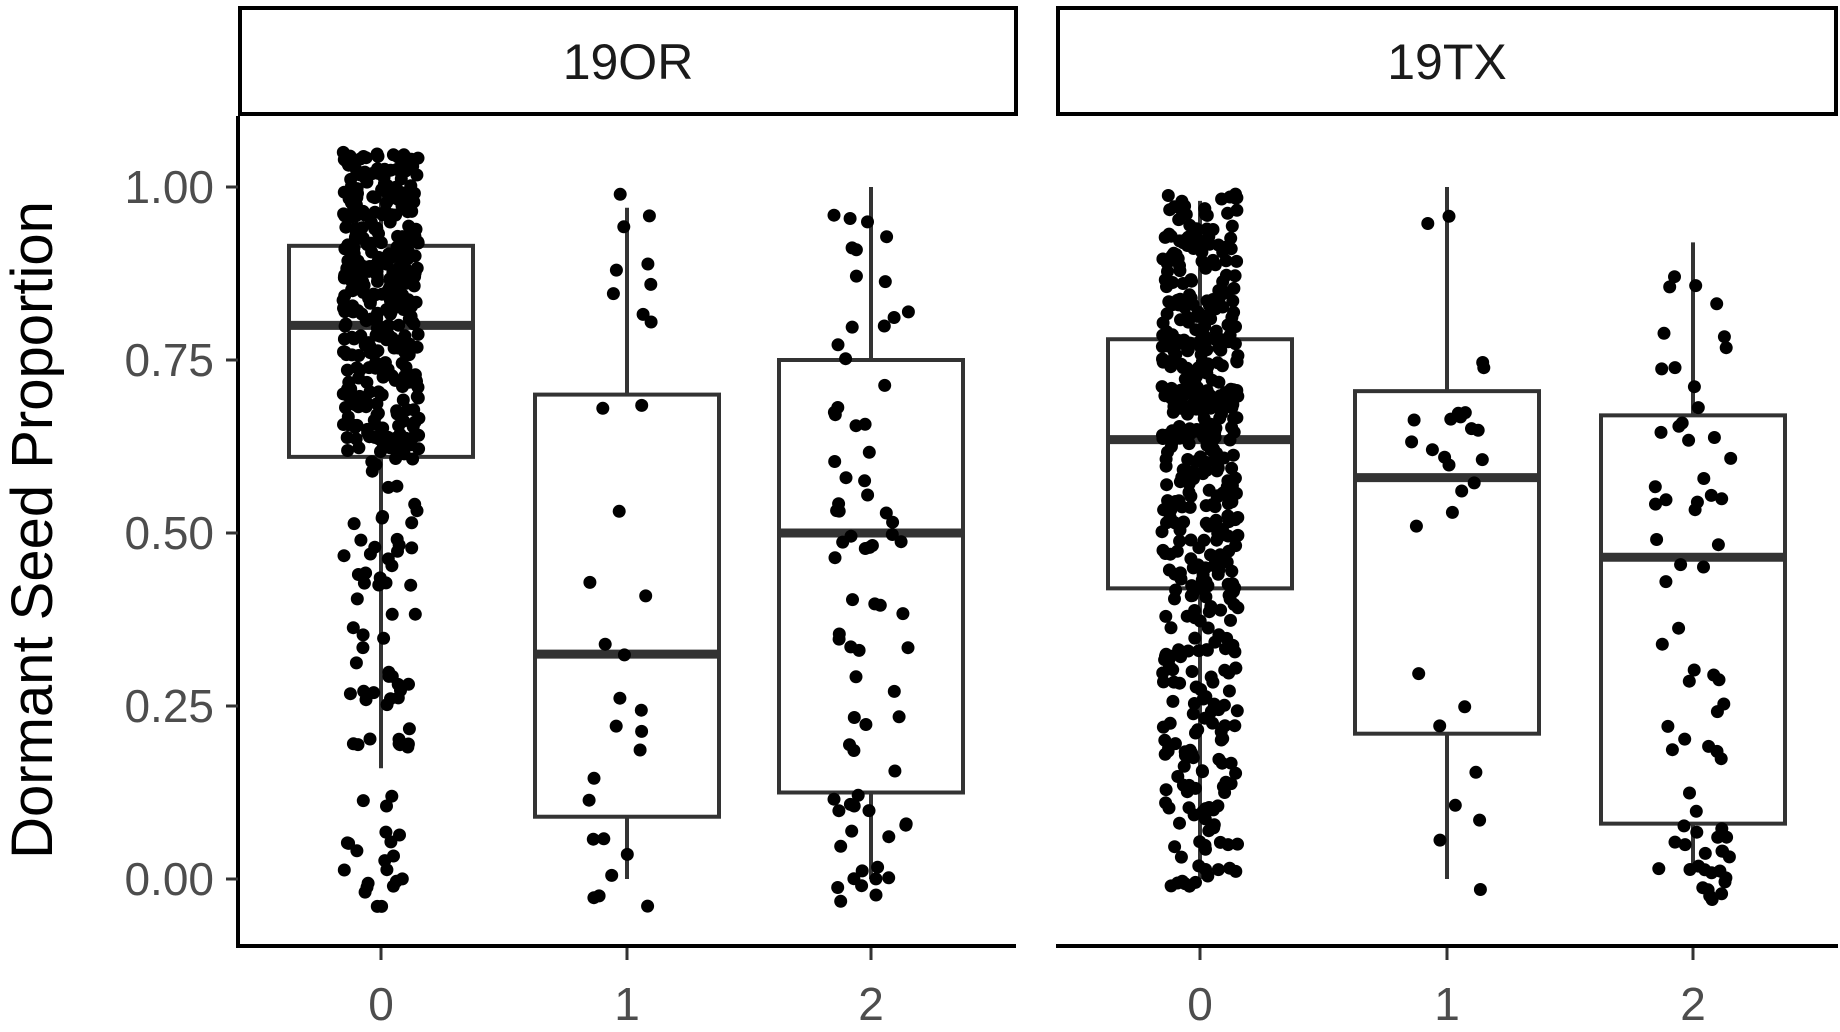 This screenshot has width=1840, height=1032. What do you see at coordinates (169, 533) in the screenshot?
I see `y-tick-label-2: 0.50` at bounding box center [169, 533].